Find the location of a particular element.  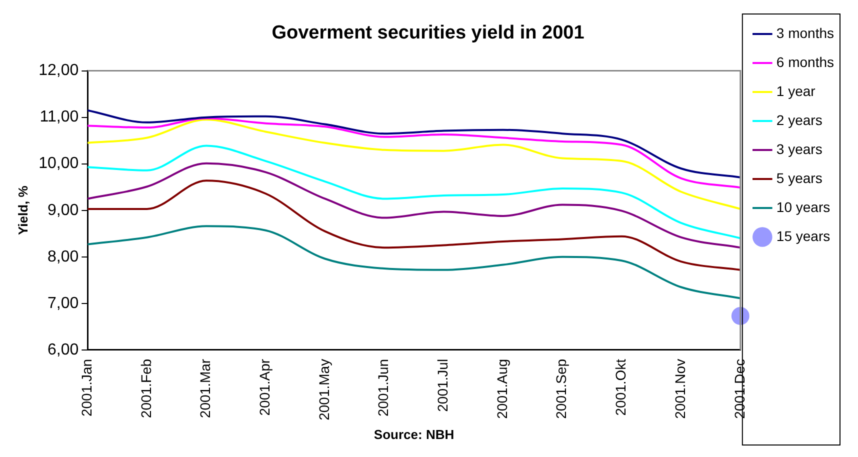

chart-title: Goverment securities yield in 2001 is located at coordinates (428, 33).